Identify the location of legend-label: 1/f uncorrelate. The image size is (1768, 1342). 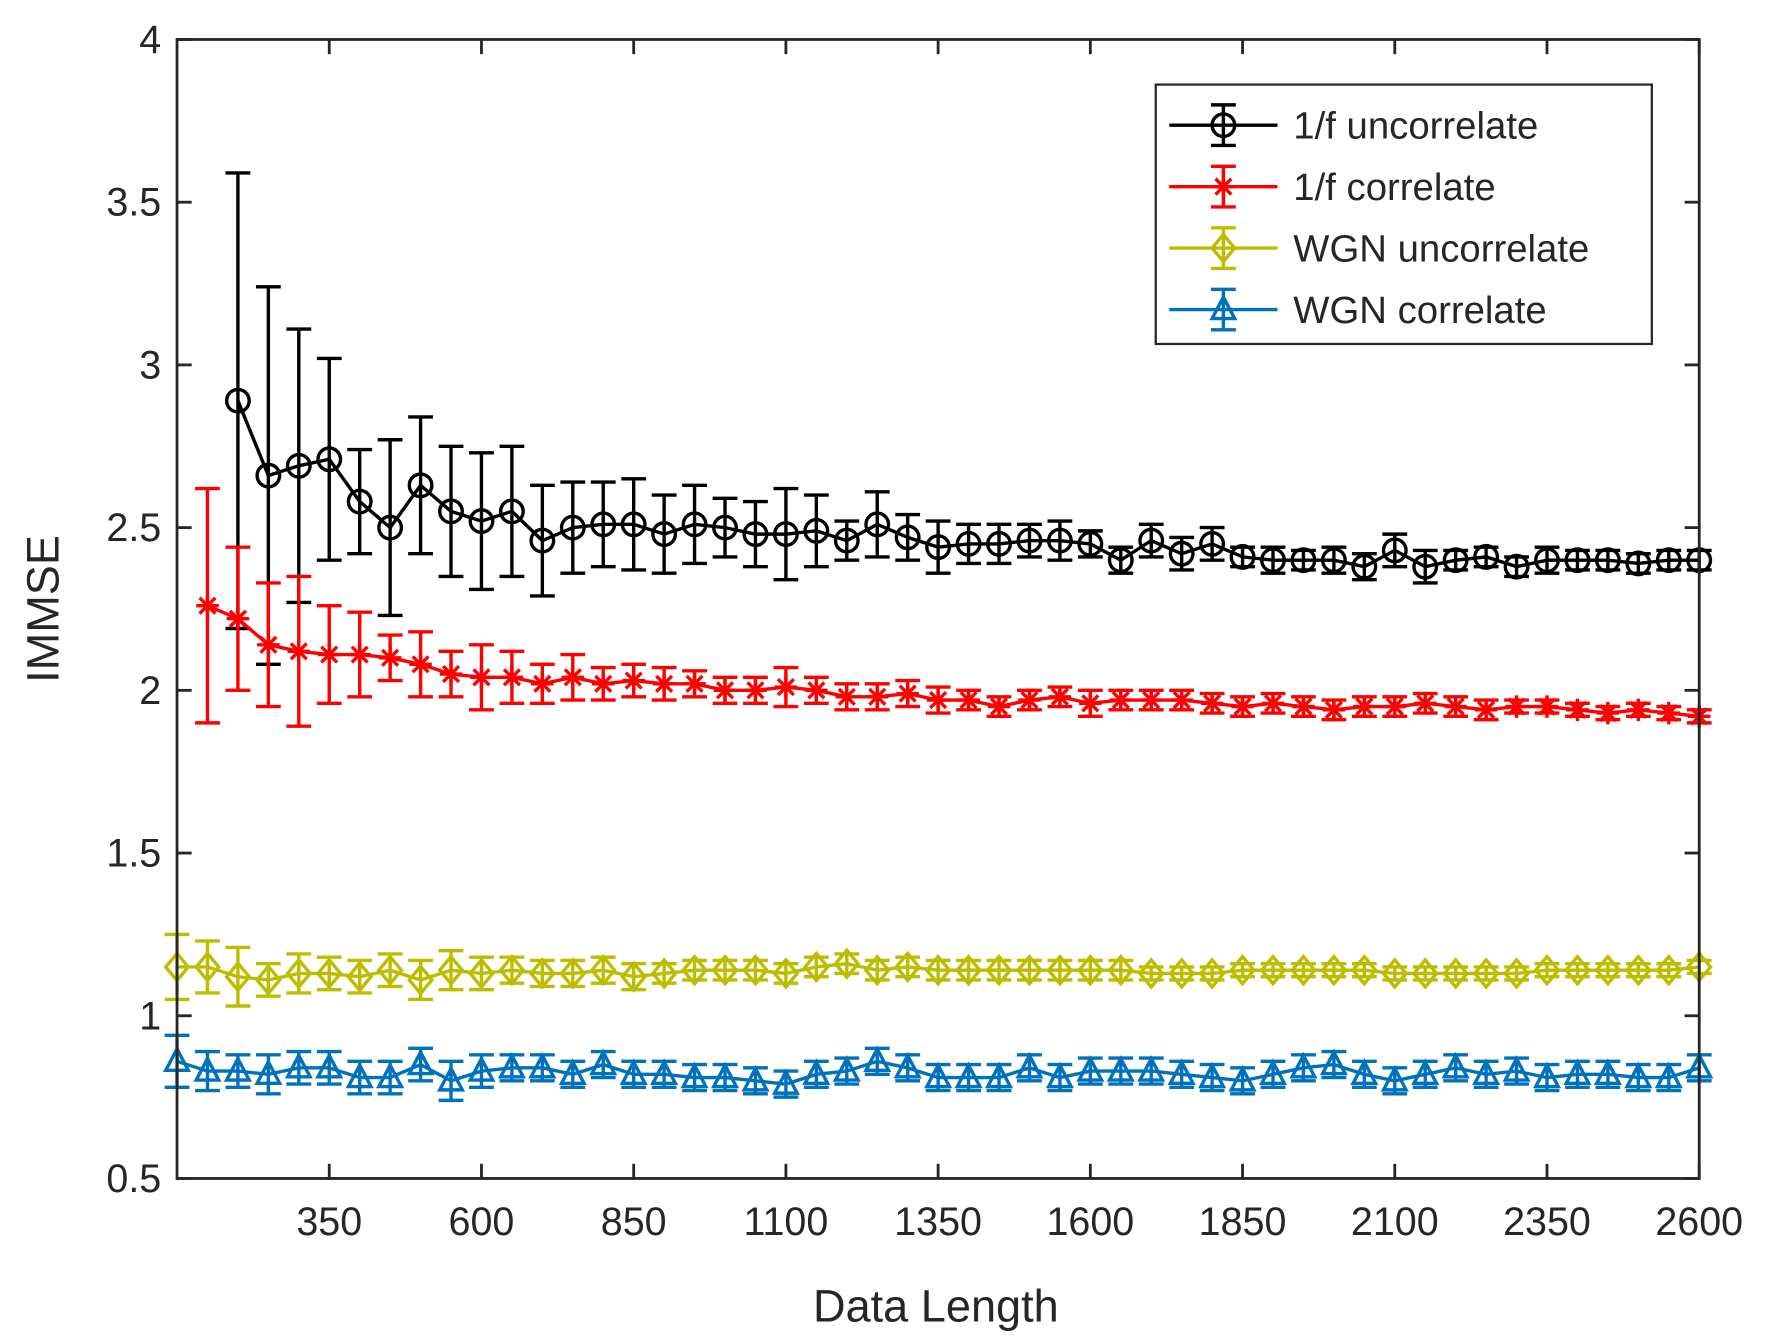
(1415, 126).